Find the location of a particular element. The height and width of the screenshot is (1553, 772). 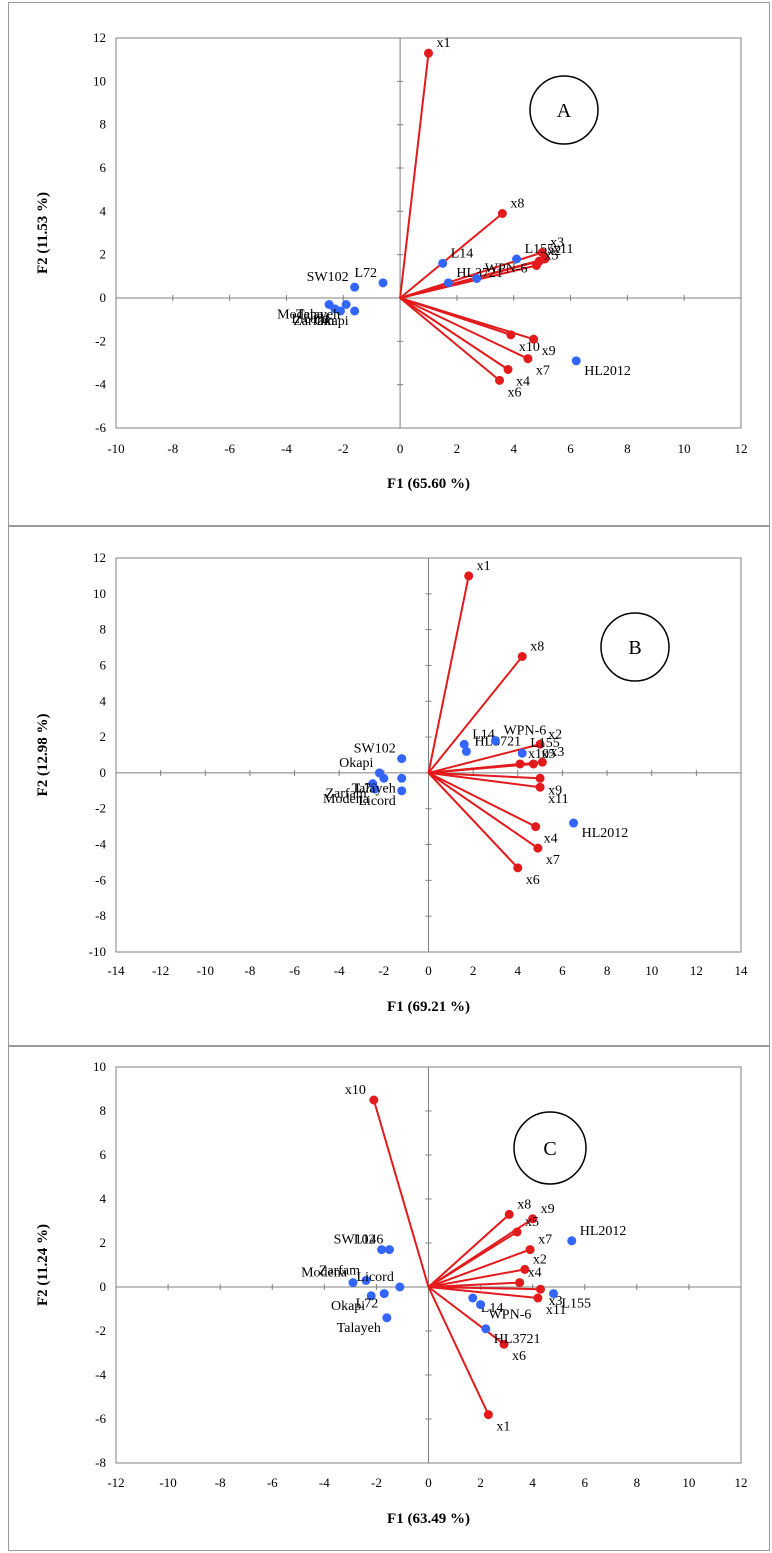

observation-label: HL3721 is located at coordinates (517, 1339).